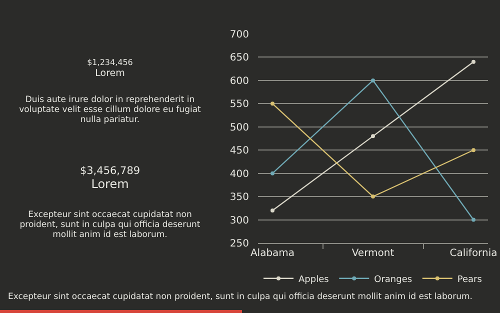  Describe the element at coordinates (239, 198) in the screenshot. I see `y-tick-label: 350` at that location.